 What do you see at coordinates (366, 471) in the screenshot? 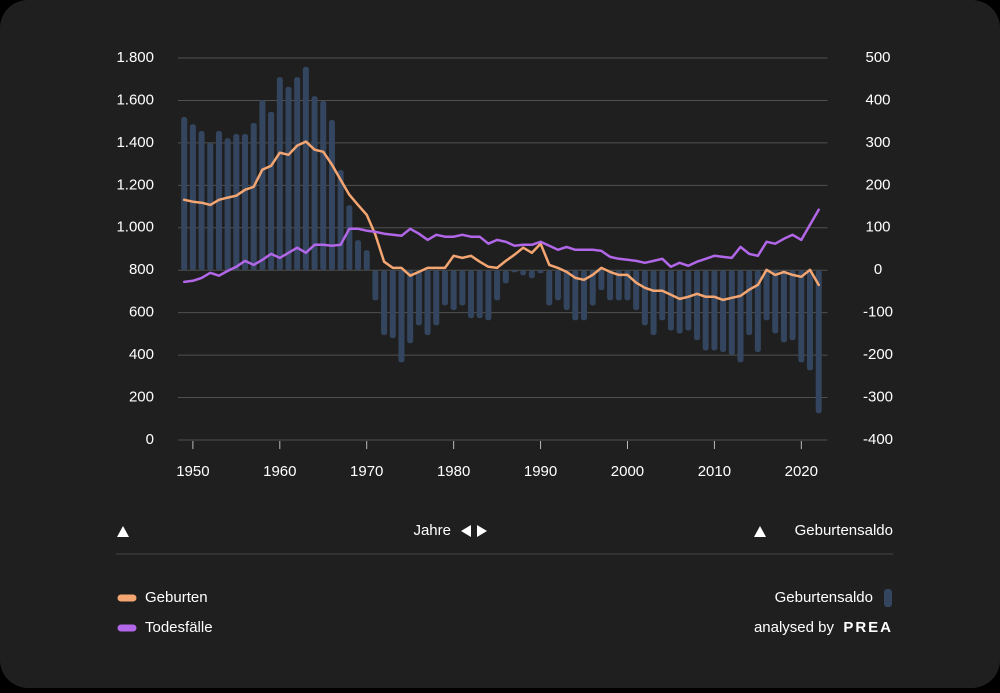
I see `x-tick-label: 1970` at bounding box center [366, 471].